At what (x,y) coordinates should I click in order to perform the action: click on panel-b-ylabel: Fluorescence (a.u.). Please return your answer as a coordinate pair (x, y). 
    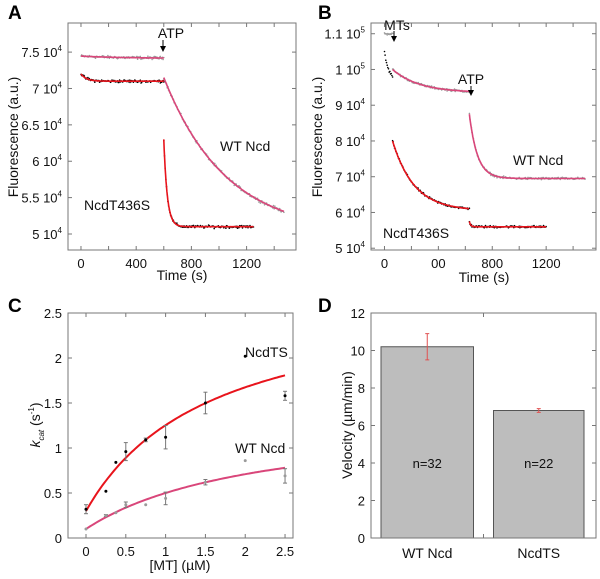
    Looking at the image, I should click on (317, 137).